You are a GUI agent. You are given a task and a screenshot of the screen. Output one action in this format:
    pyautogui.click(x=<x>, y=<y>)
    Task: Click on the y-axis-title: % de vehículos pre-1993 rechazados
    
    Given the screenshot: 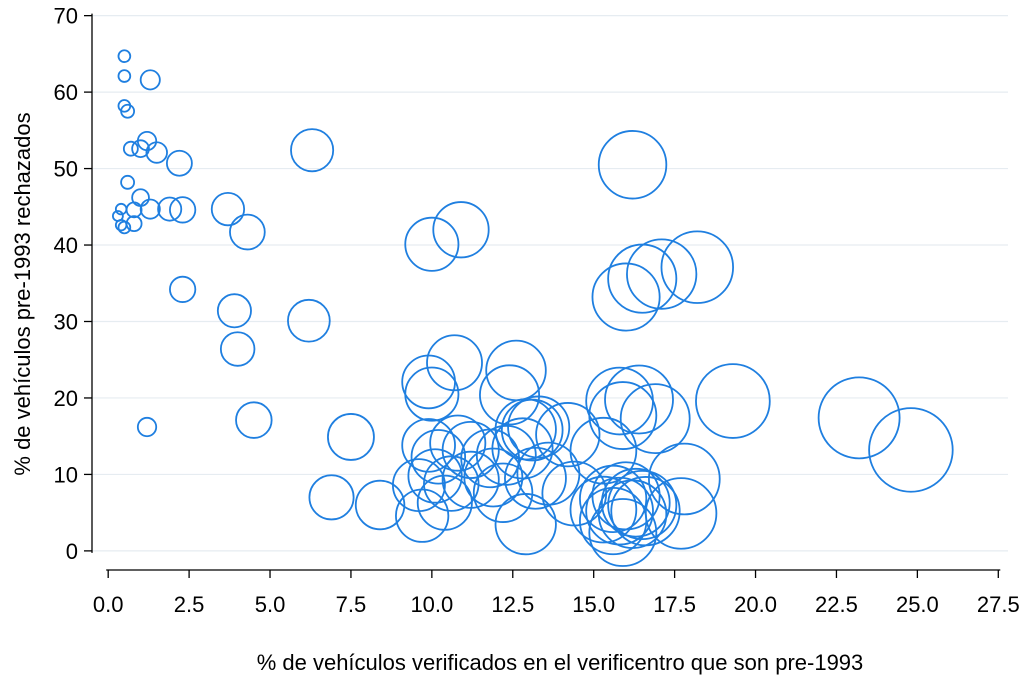 What is the action you would take?
    pyautogui.click(x=22, y=293)
    